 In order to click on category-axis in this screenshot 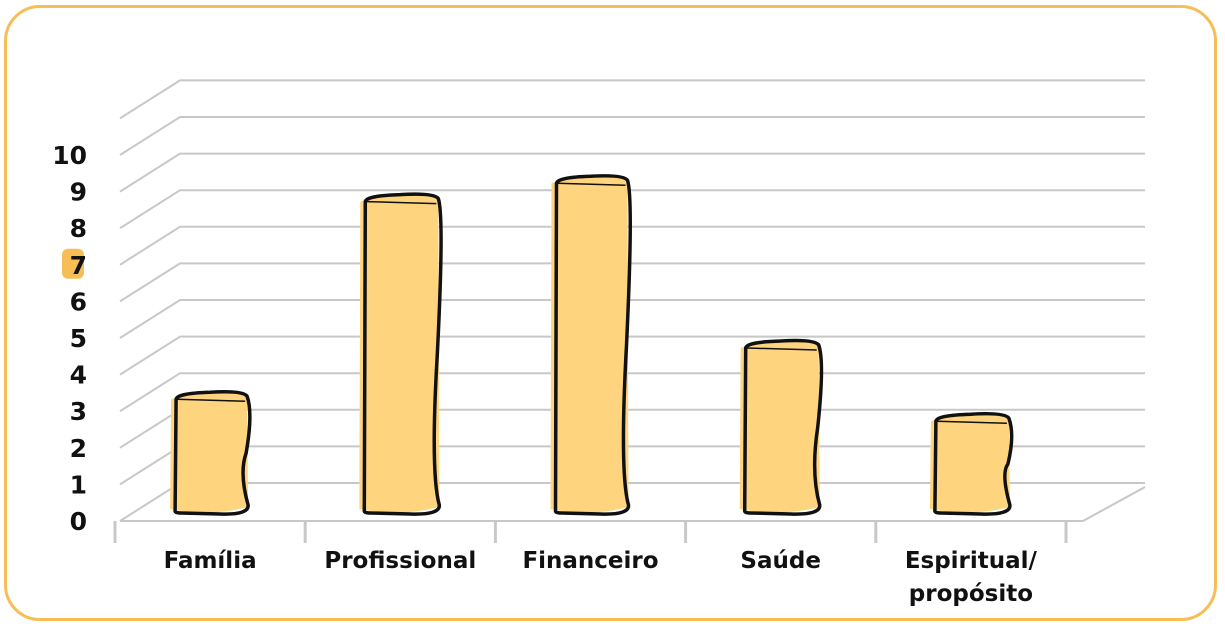, I will do `click(629, 514)`.